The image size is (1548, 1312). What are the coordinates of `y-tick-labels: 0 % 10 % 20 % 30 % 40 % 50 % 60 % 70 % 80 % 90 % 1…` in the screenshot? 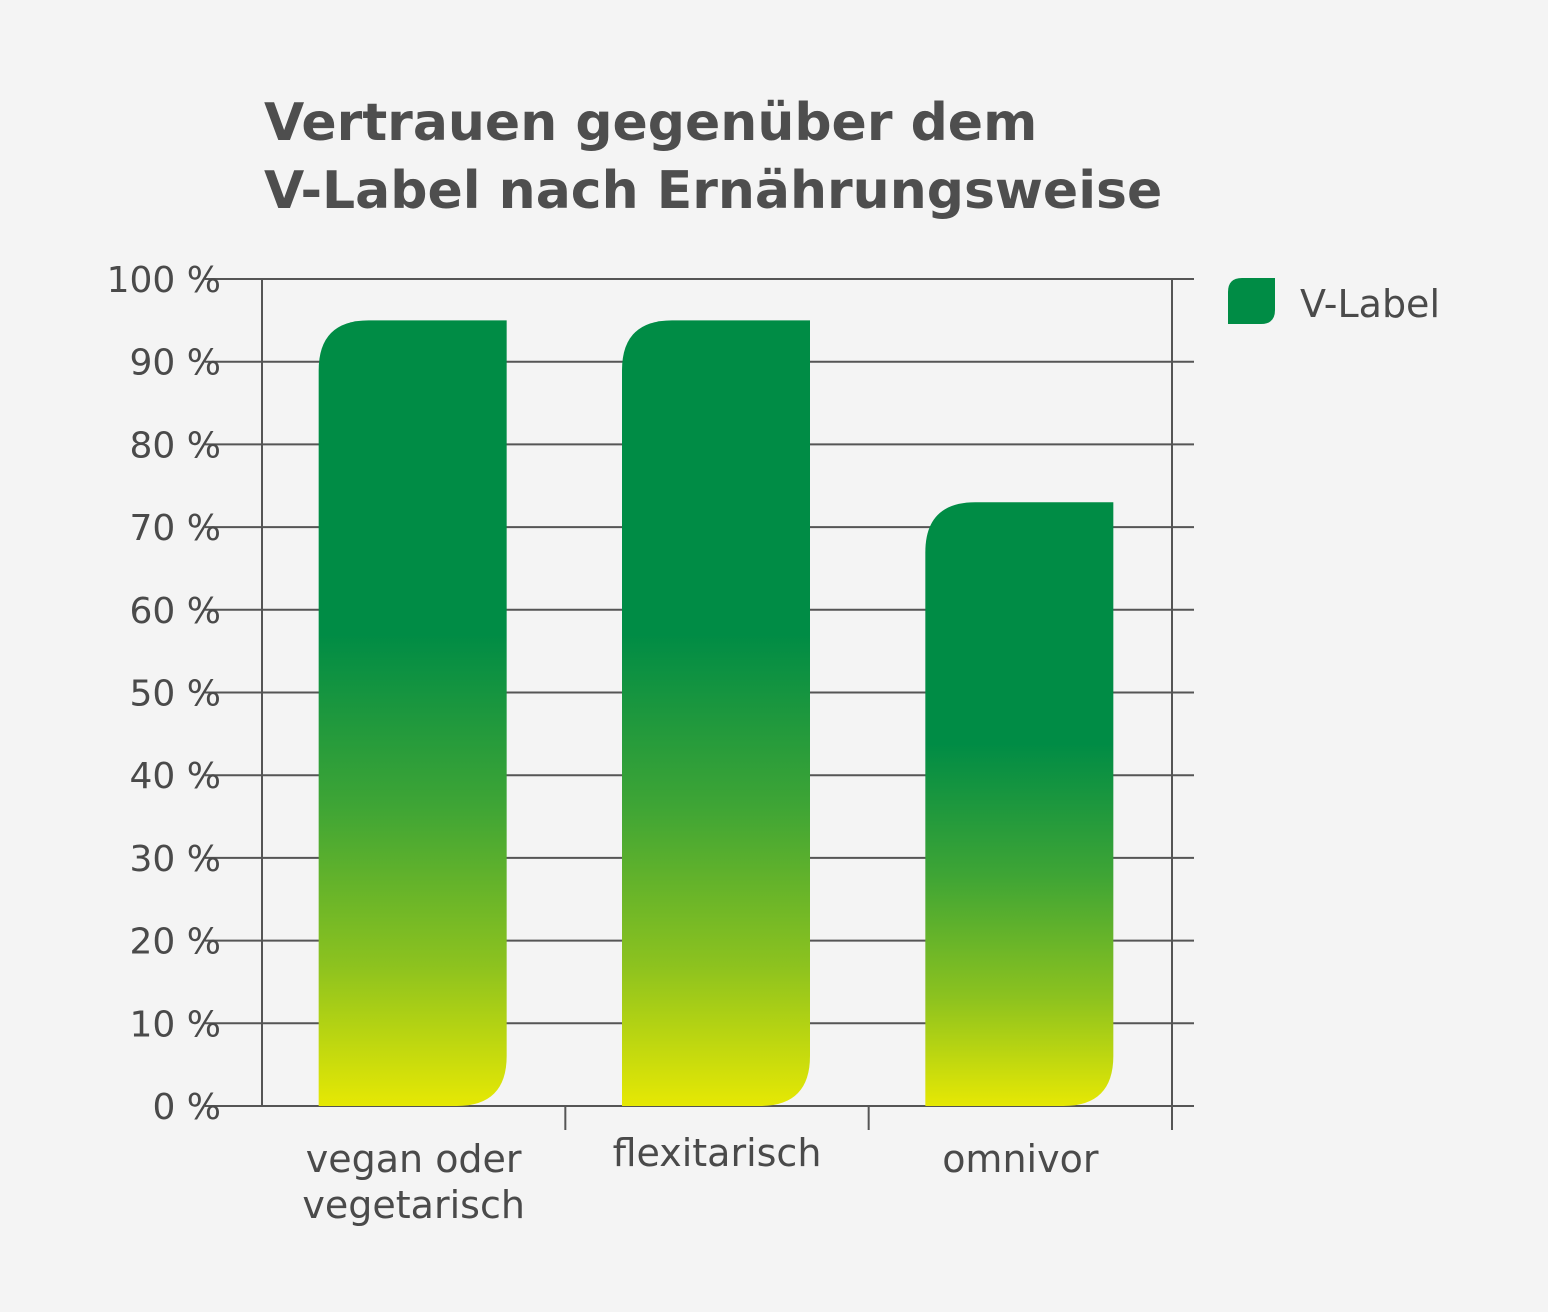 It's located at (164, 694).